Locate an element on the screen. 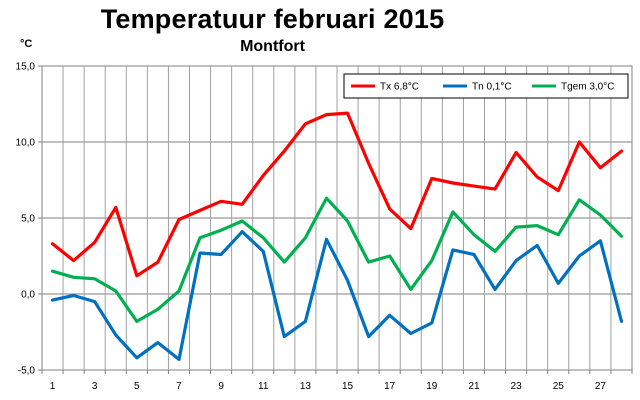 The image size is (640, 400). x-tick-label: 3 is located at coordinates (95, 386).